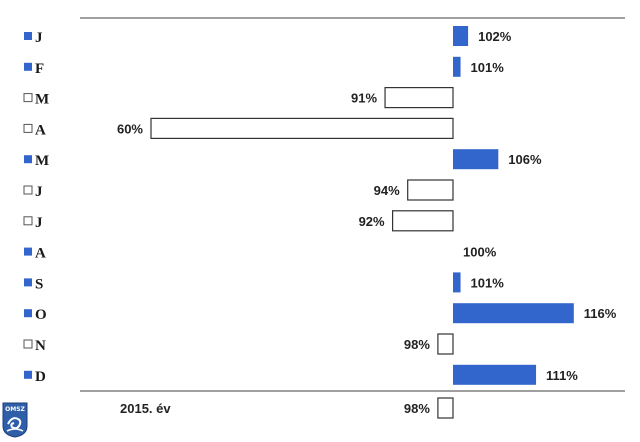  What do you see at coordinates (287, 408) in the screenshot?
I see `total-row: 2015. év 98%` at bounding box center [287, 408].